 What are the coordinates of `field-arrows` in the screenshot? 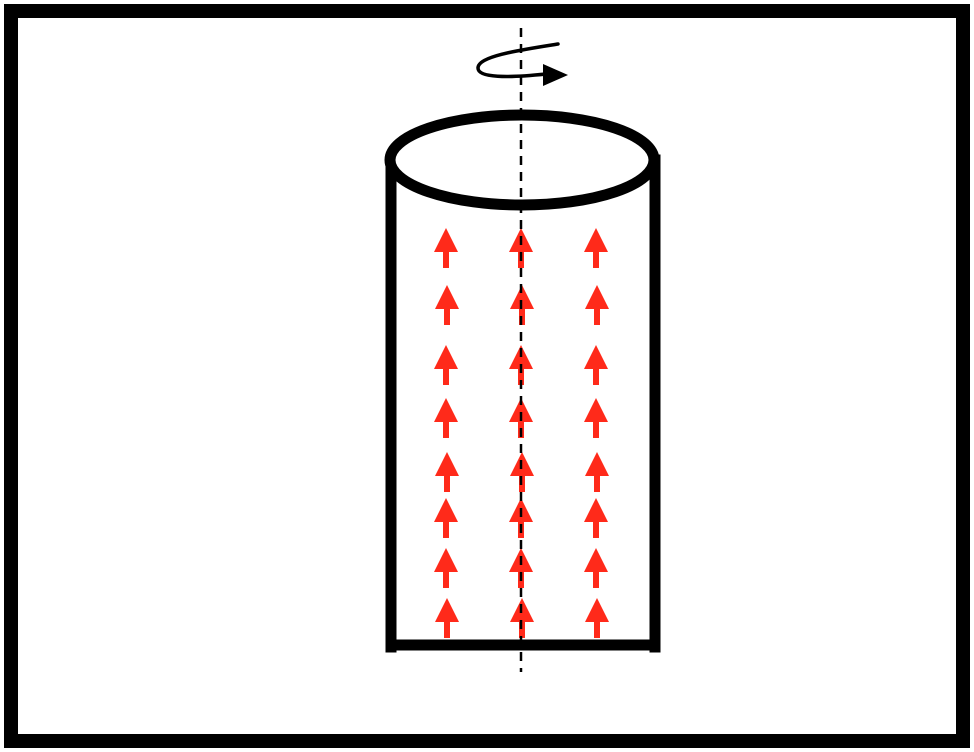 It's located at (521, 433).